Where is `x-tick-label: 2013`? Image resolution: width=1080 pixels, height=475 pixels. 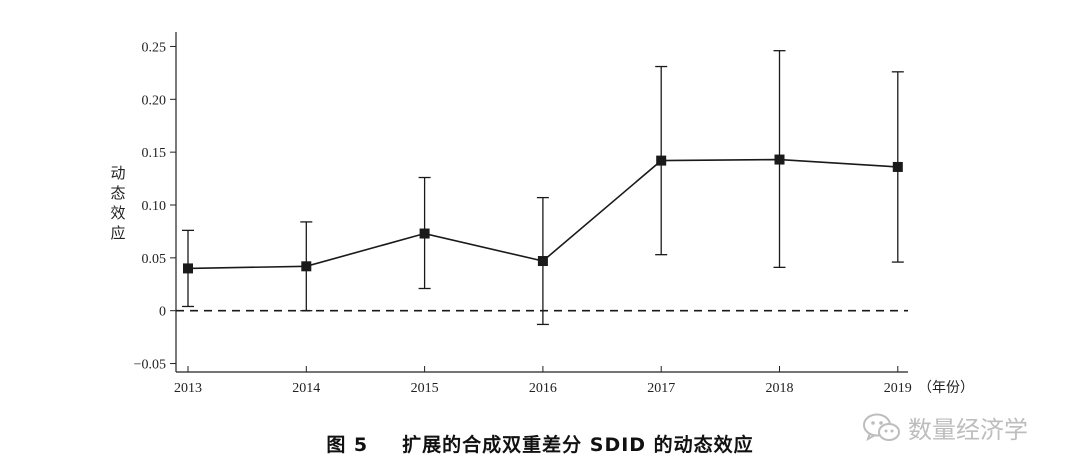
x-tick-label: 2013 is located at coordinates (188, 388).